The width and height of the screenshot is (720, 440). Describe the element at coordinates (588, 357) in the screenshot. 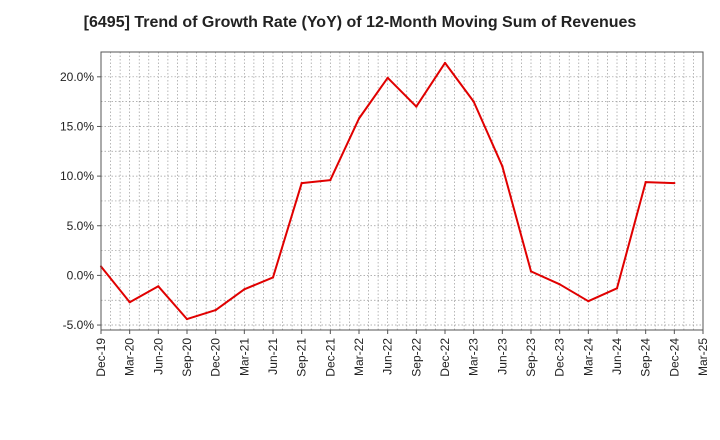

I see `x-tick-label: Mar-24` at that location.